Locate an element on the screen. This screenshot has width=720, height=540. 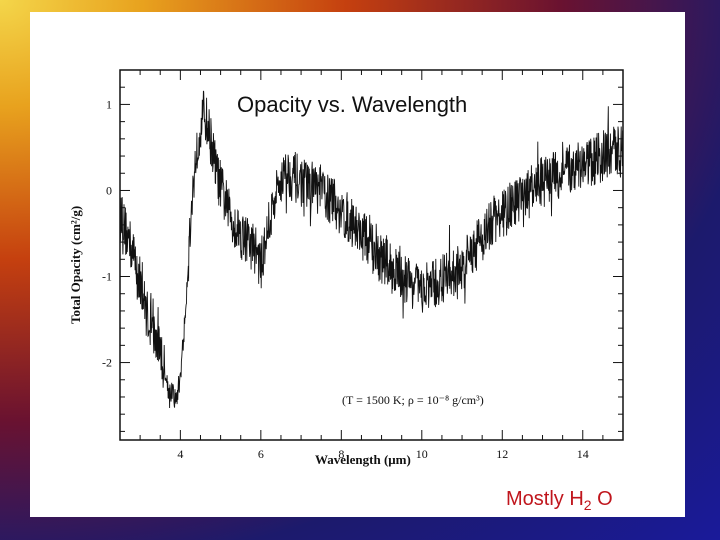
caption: Mostly H2 O is located at coordinates (559, 500).